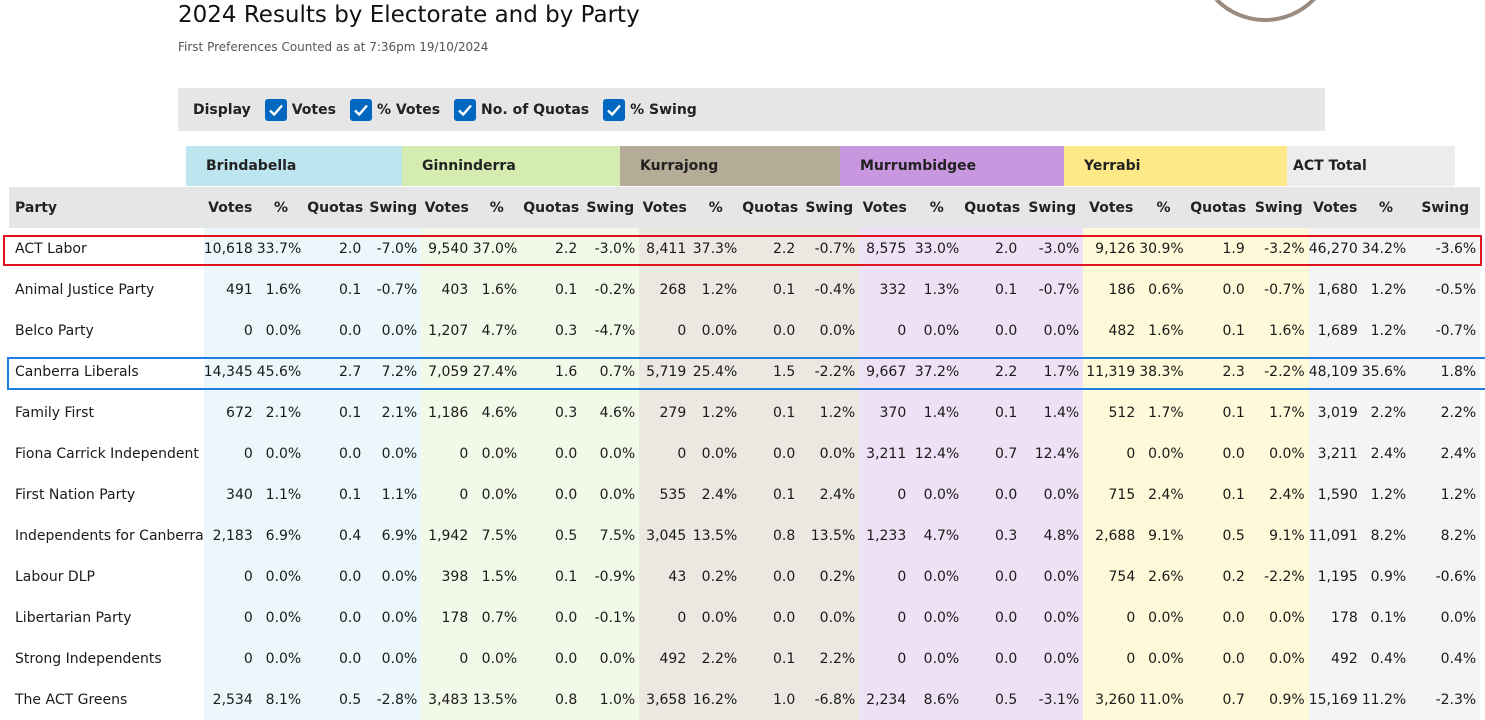 This screenshot has width=1485, height=720. I want to click on yerrabi-pct-cell: 0.0%, so click(1163, 658).